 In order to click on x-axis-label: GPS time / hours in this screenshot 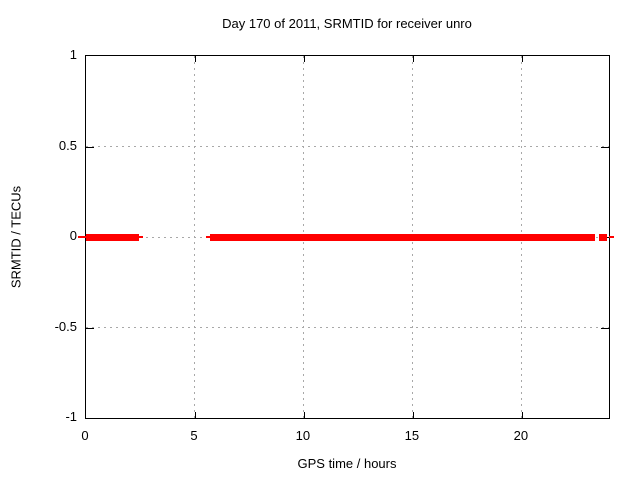, I will do `click(347, 463)`.